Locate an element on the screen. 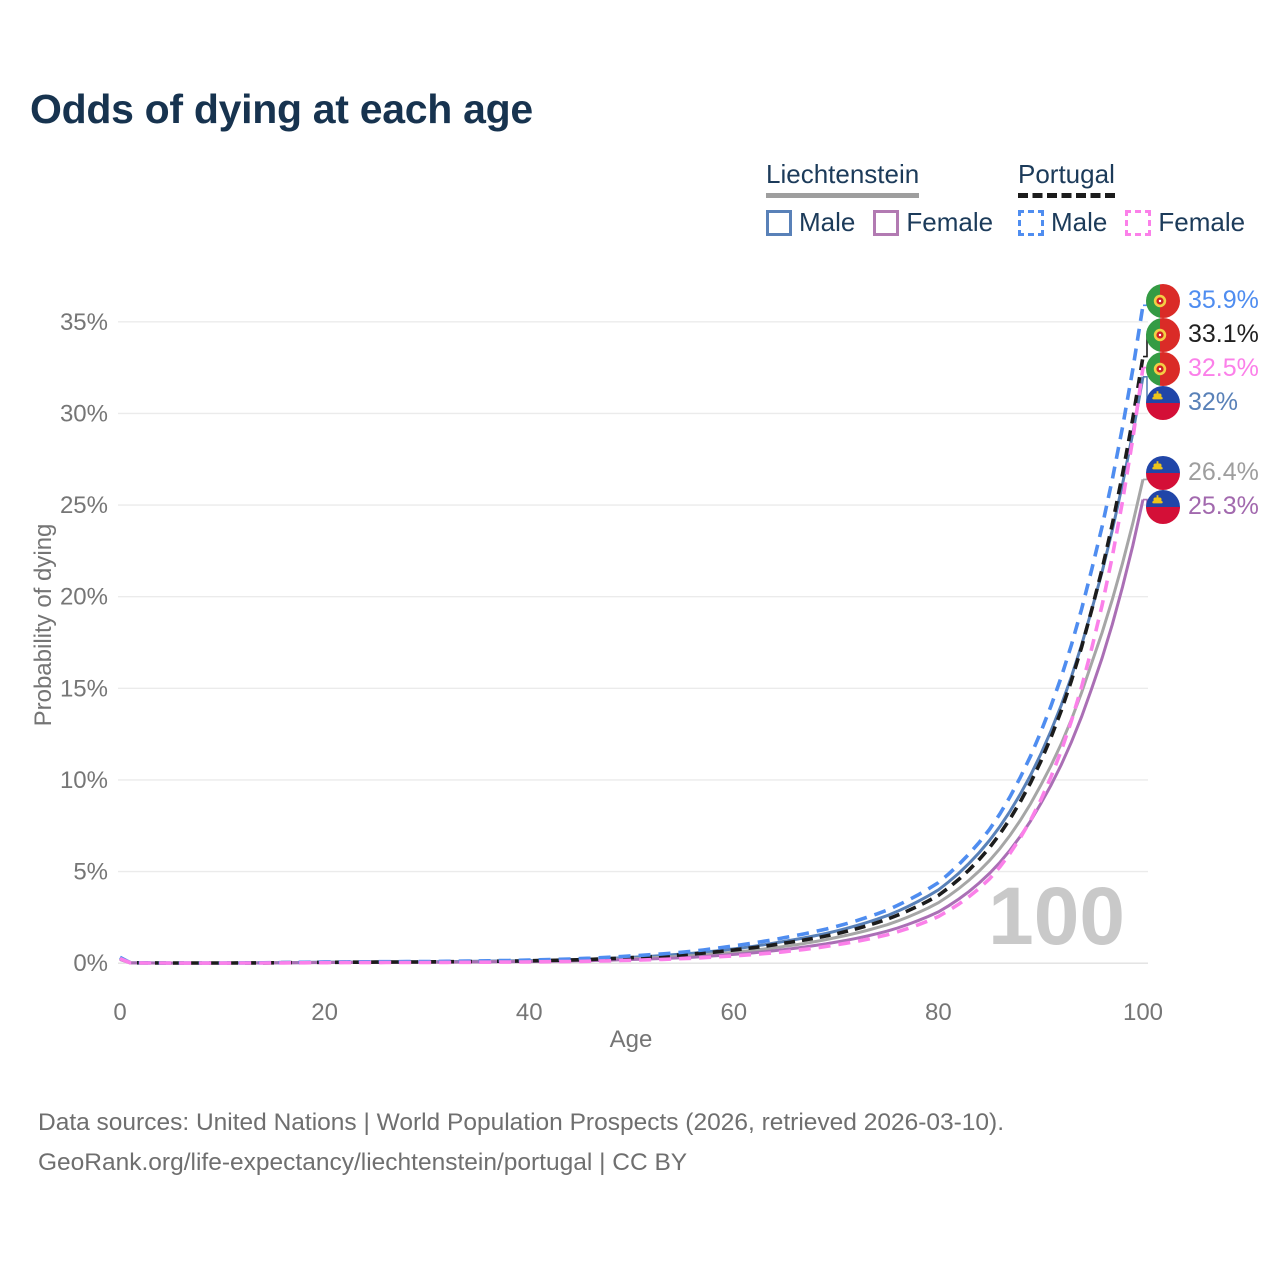 This screenshot has width=1280, height=1280. x-tick-label: 100 is located at coordinates (1143, 1012).